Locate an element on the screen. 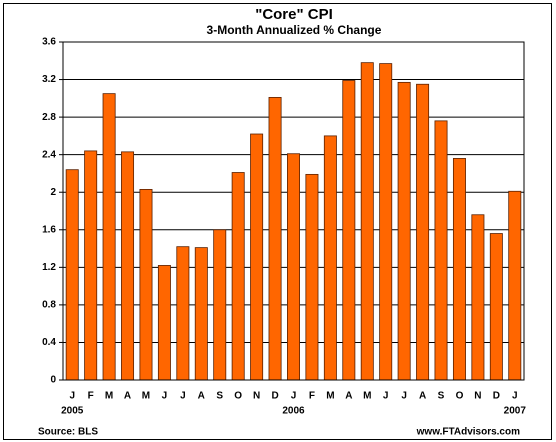 This screenshot has height=442, width=556. y-tick-label: 2.8 is located at coordinates (49, 117).